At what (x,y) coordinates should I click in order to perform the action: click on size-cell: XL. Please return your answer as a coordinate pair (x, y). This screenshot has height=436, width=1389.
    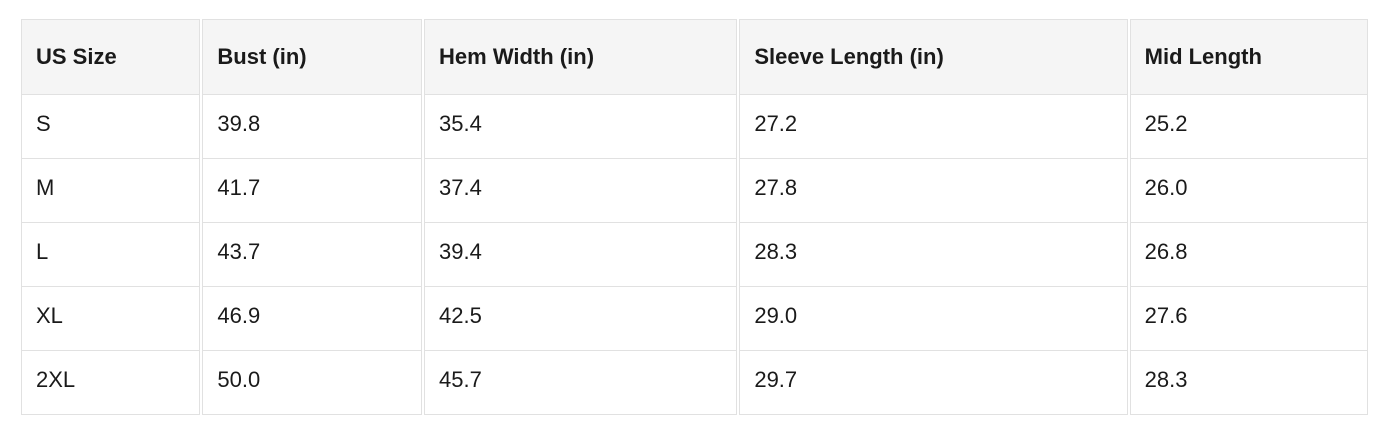
    Looking at the image, I should click on (111, 319).